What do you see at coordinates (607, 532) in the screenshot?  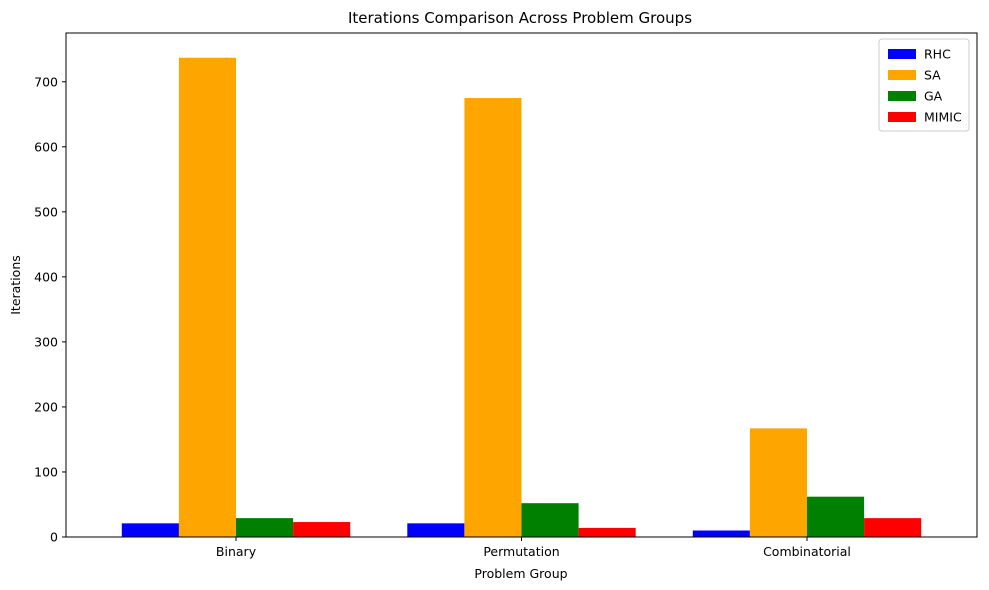 I see `bar-mimic-permutation` at bounding box center [607, 532].